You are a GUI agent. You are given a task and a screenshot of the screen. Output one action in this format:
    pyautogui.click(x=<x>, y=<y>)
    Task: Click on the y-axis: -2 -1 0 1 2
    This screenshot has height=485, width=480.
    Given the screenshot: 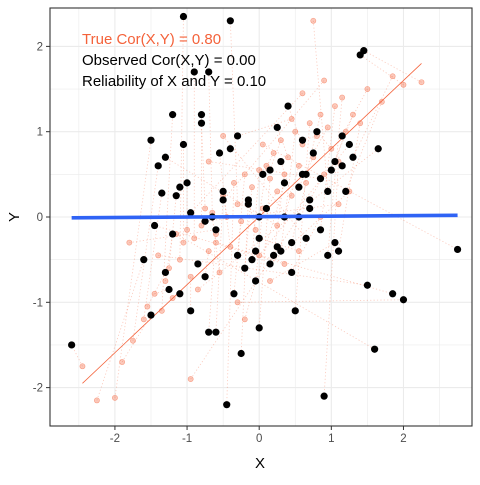 What is the action you would take?
    pyautogui.click(x=41, y=218)
    